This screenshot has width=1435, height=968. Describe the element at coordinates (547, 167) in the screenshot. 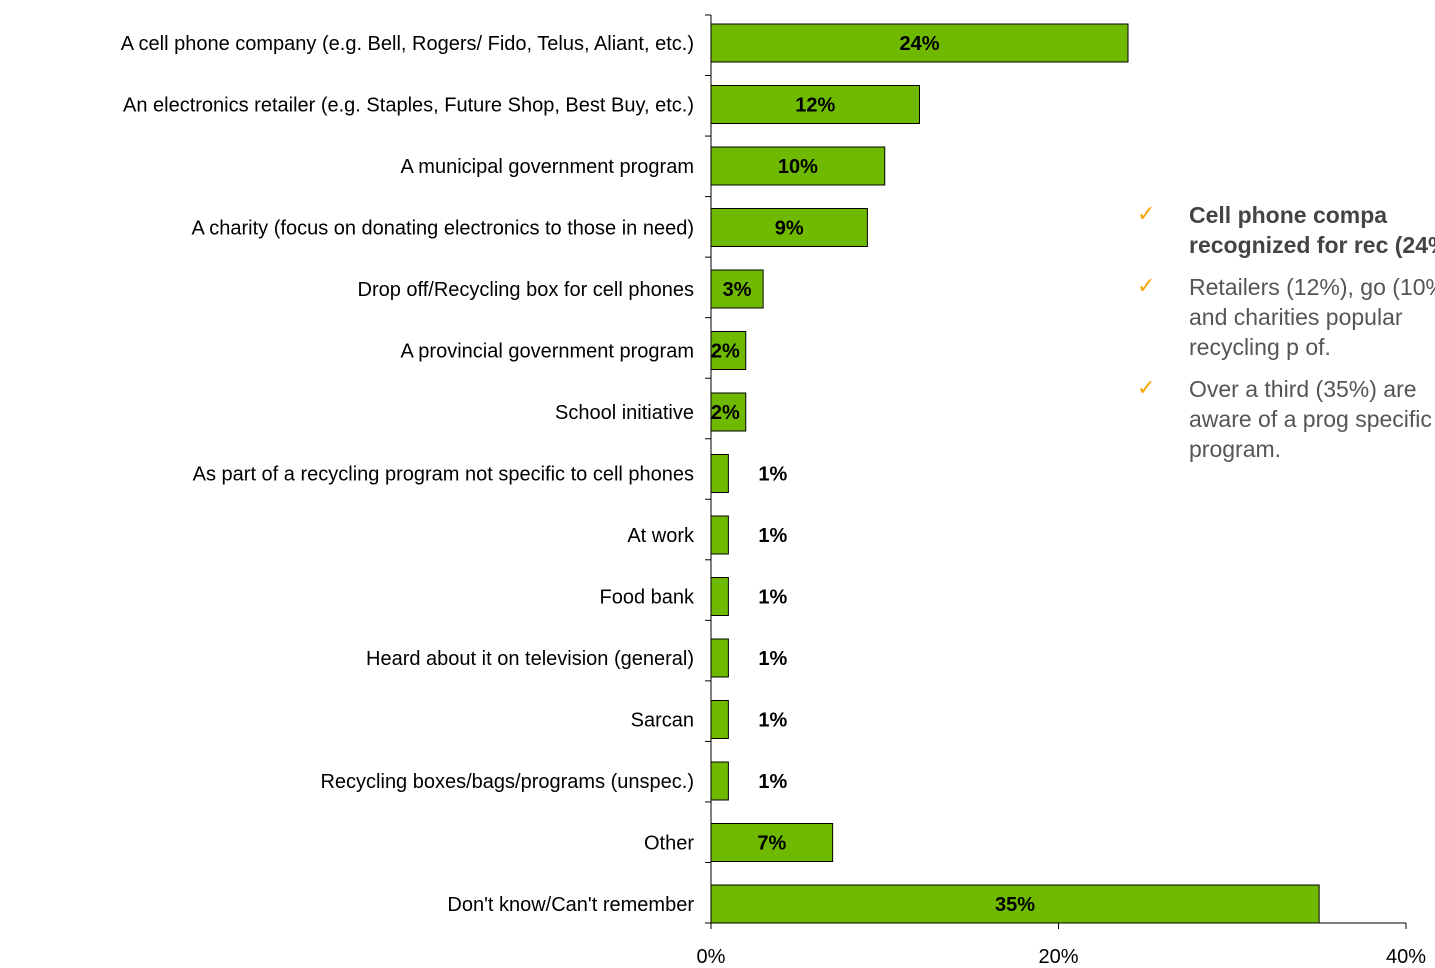

I see `category-label: A municipal government program` at that location.